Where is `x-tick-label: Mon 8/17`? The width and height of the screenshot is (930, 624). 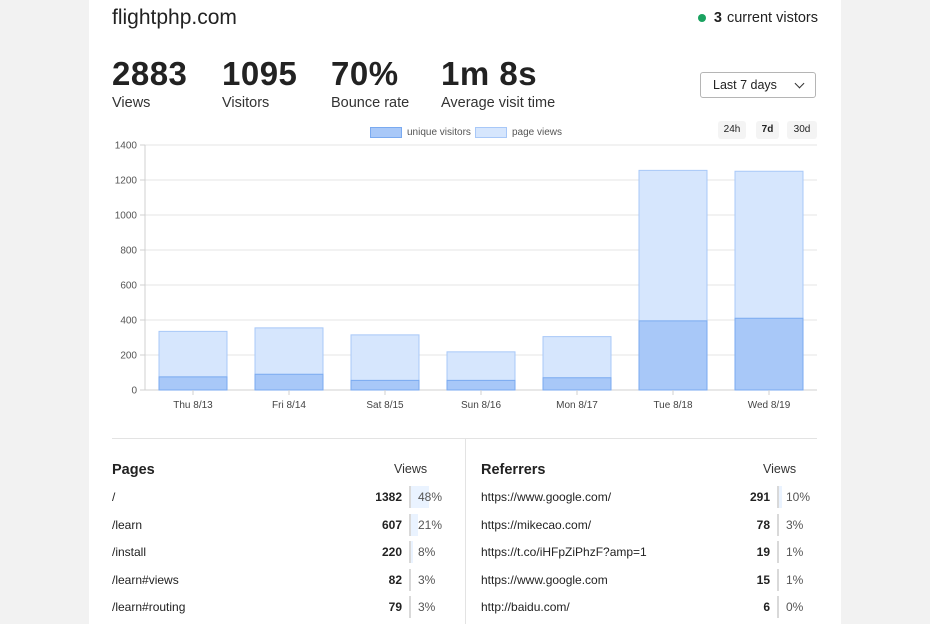 x-tick-label: Mon 8/17 is located at coordinates (577, 405).